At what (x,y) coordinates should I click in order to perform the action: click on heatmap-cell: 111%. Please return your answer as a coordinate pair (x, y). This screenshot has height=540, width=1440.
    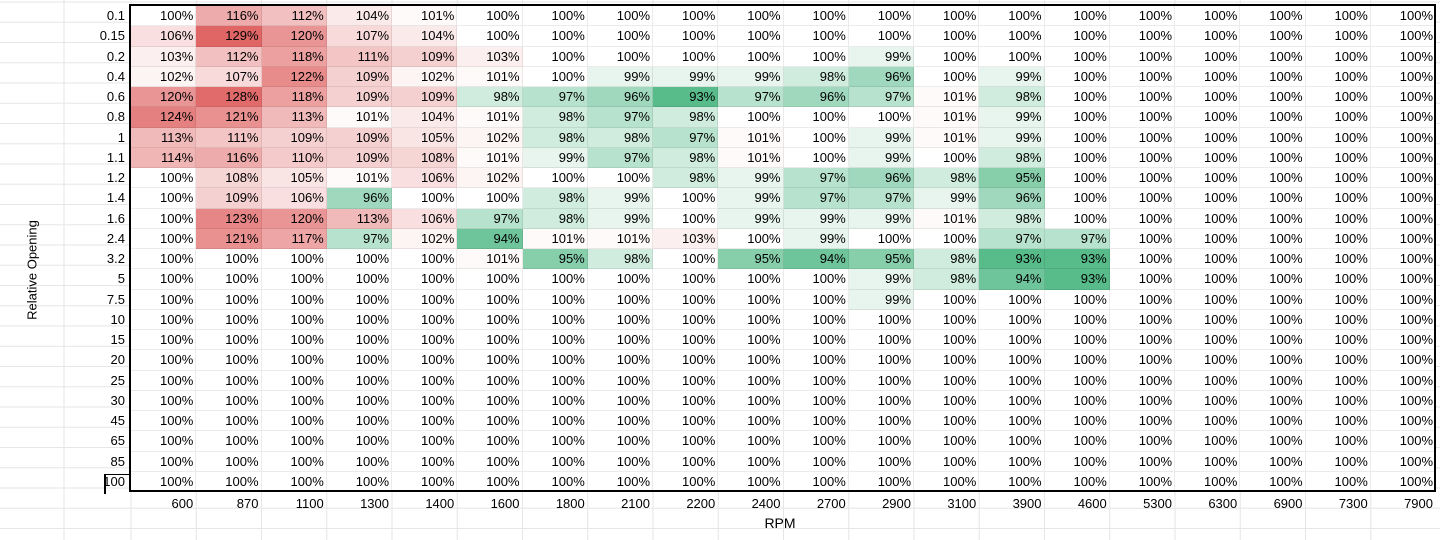
    Looking at the image, I should click on (229, 137).